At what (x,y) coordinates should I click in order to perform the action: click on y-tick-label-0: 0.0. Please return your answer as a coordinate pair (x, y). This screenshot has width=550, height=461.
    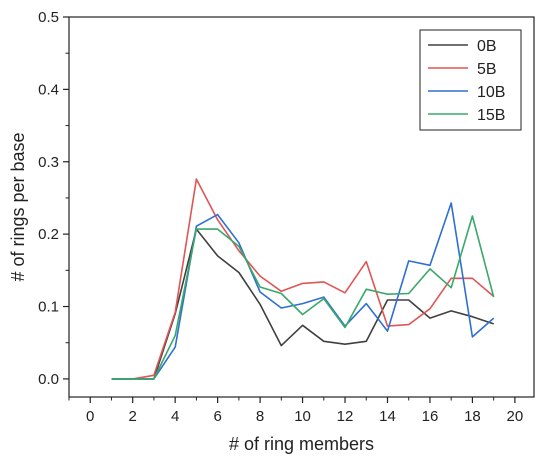
    Looking at the image, I should click on (48, 379).